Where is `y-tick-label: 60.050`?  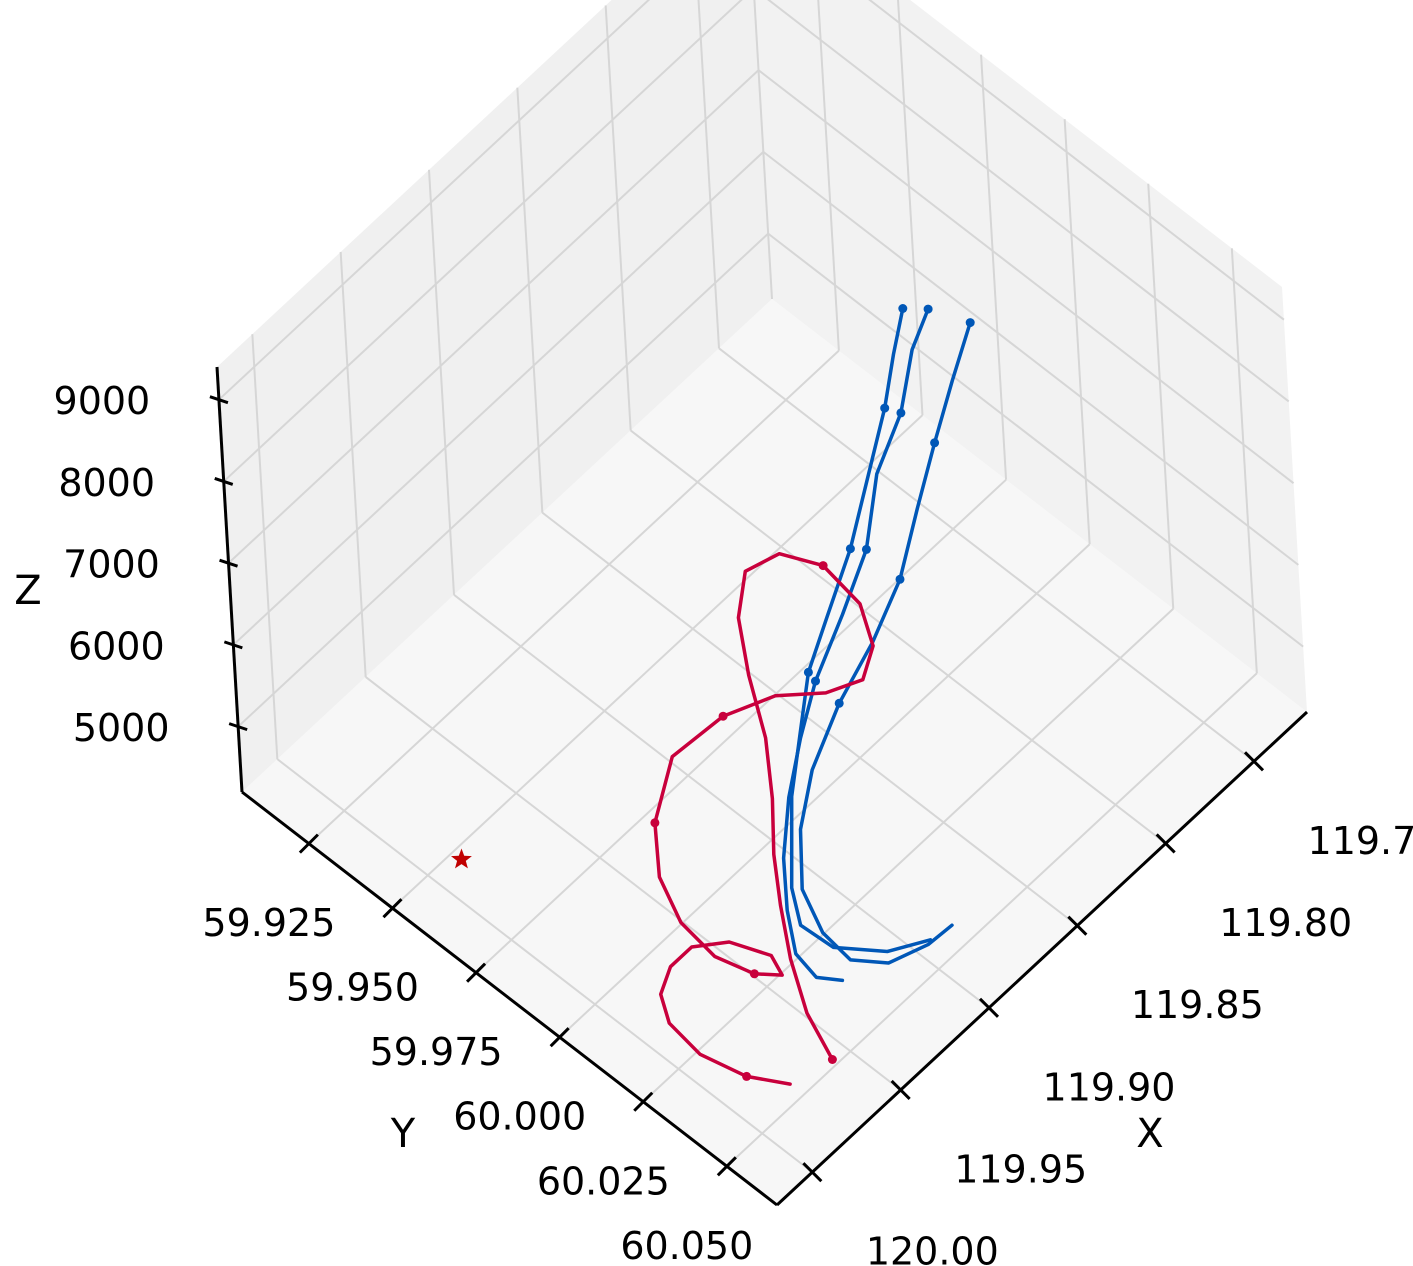 y-tick-label: 60.050 is located at coordinates (686, 1245).